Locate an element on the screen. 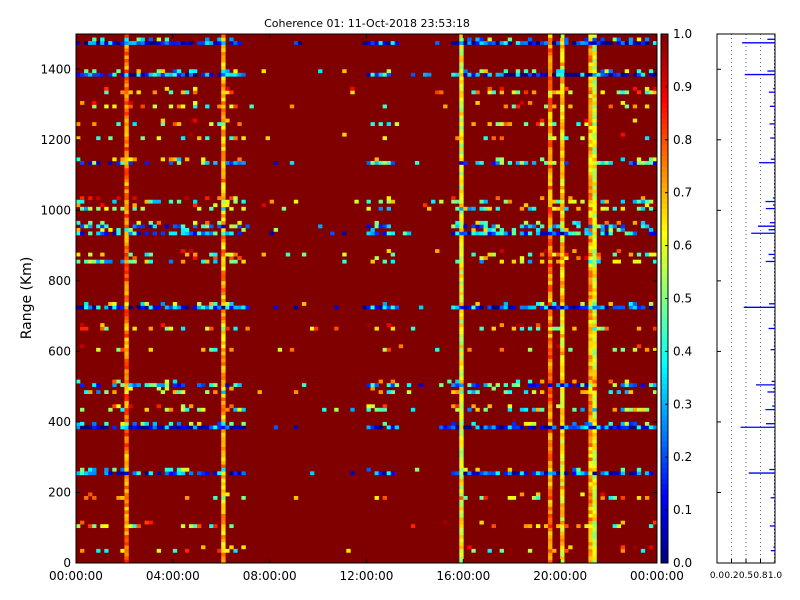  y-tick-label: 600 is located at coordinates (59, 351).